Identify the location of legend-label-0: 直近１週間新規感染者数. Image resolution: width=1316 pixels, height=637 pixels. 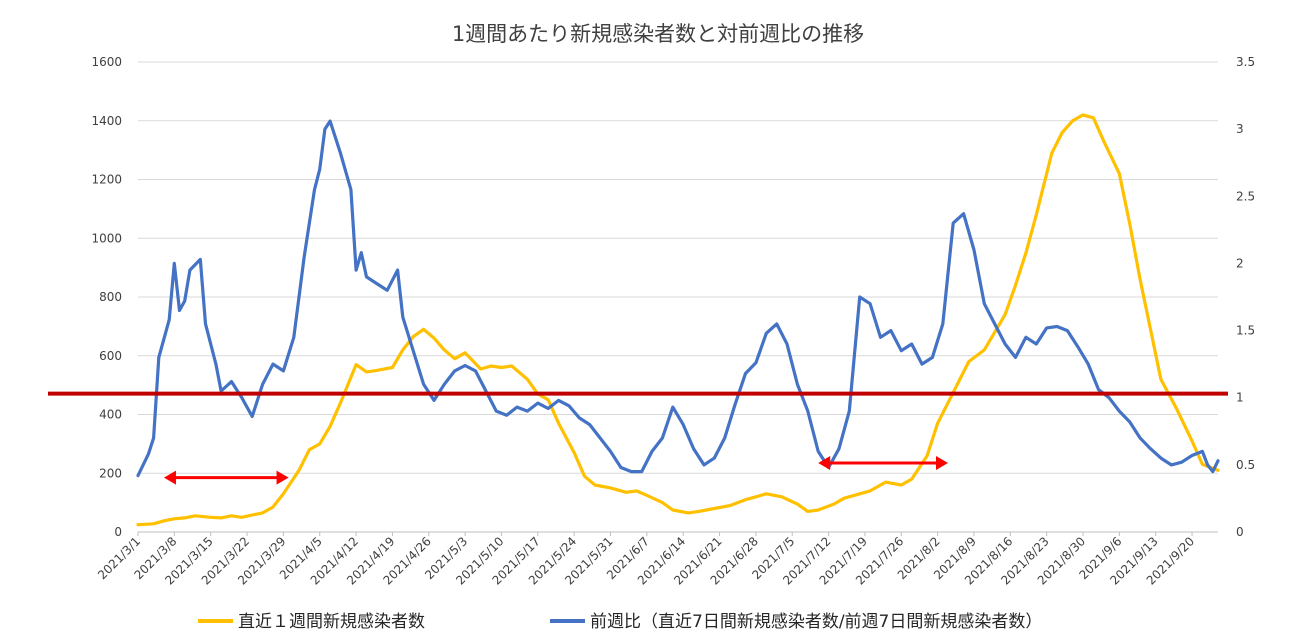
(331, 622).